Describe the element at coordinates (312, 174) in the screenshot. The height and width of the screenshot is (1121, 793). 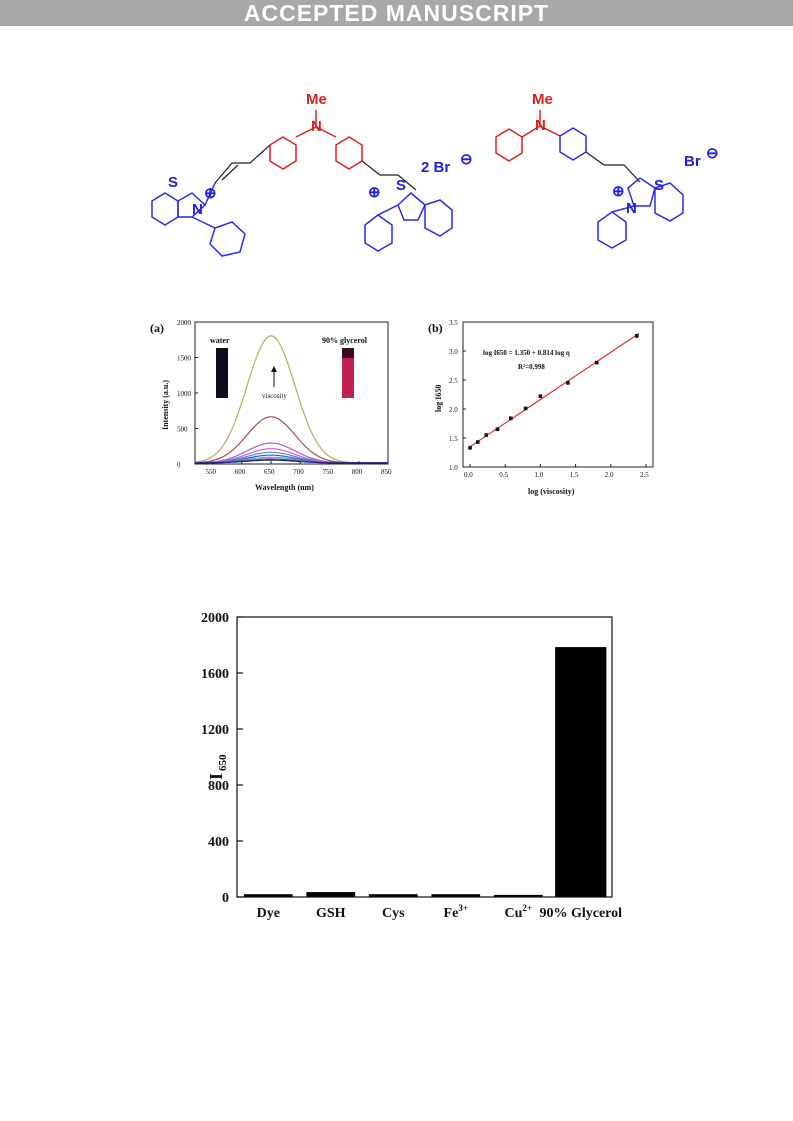
I see `left-molecule: S N ⊕ Me N ⊕ S 2 Br ⊖` at that location.